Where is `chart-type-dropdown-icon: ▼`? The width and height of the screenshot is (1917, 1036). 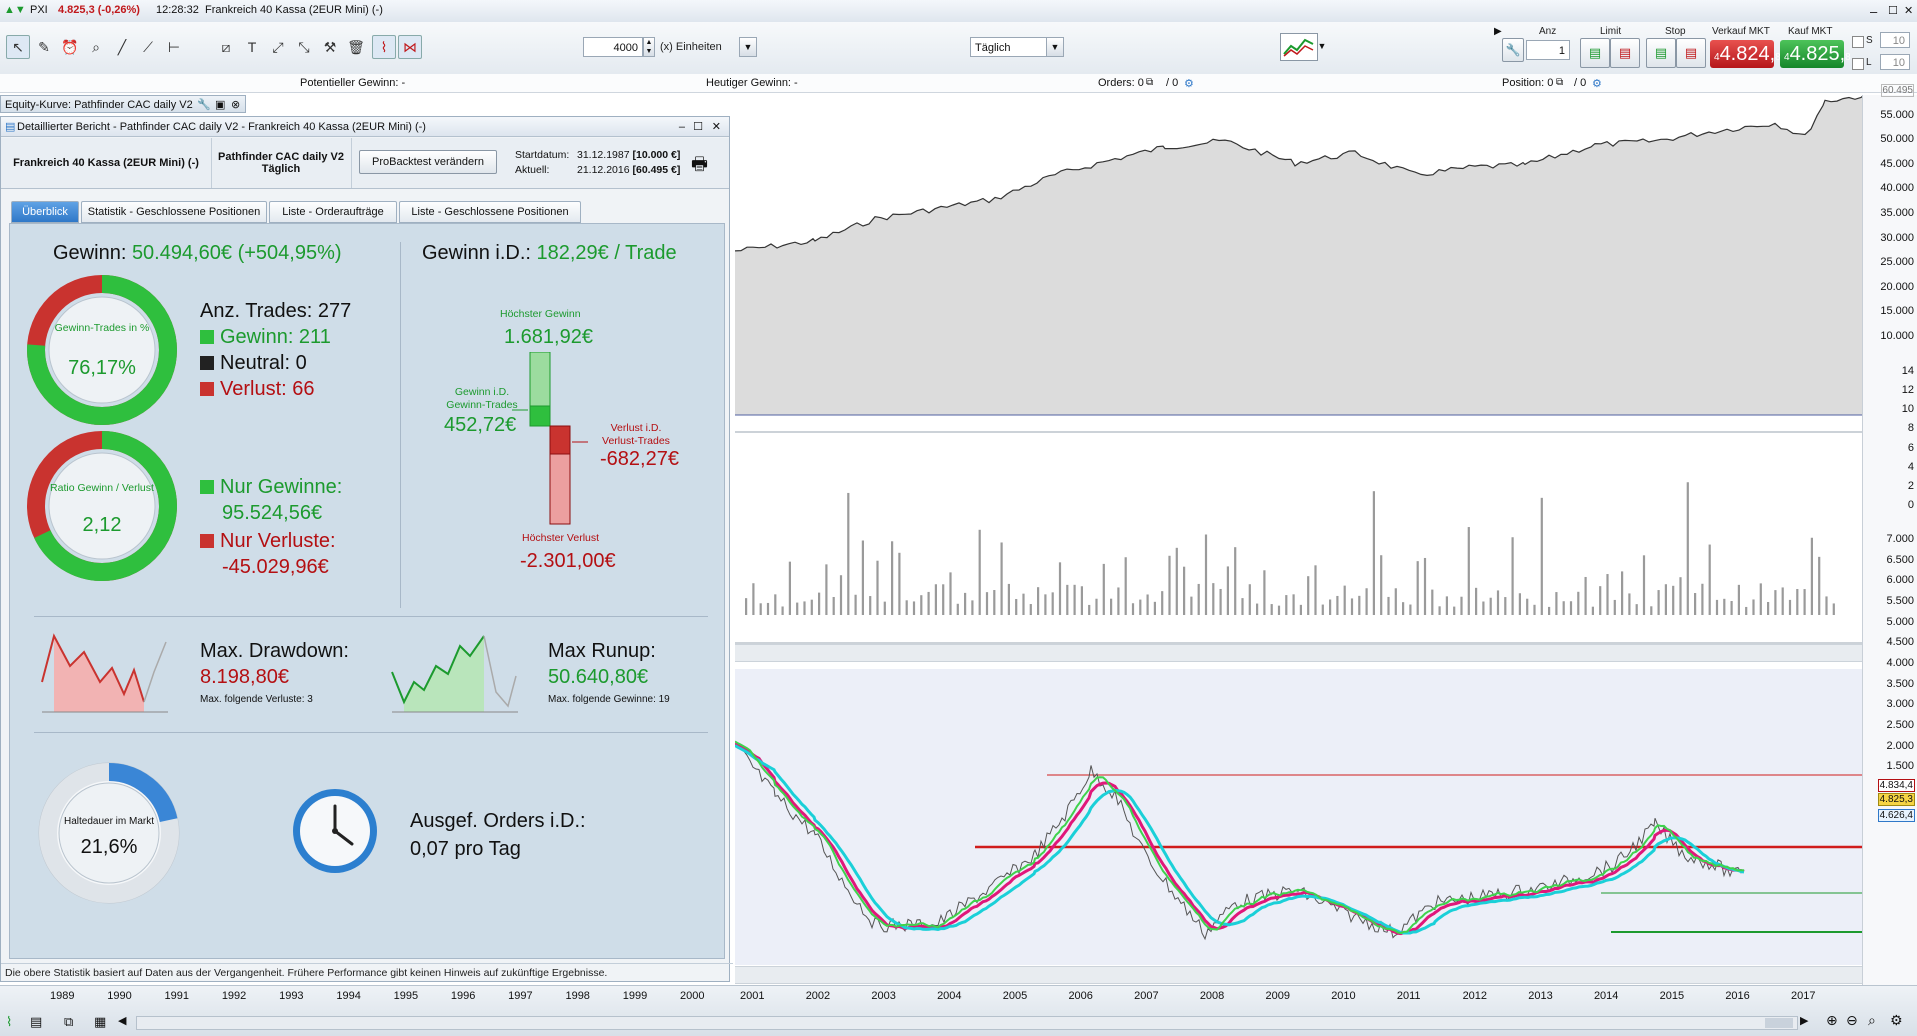
chart-type-dropdown-icon: ▼ is located at coordinates (1322, 46).